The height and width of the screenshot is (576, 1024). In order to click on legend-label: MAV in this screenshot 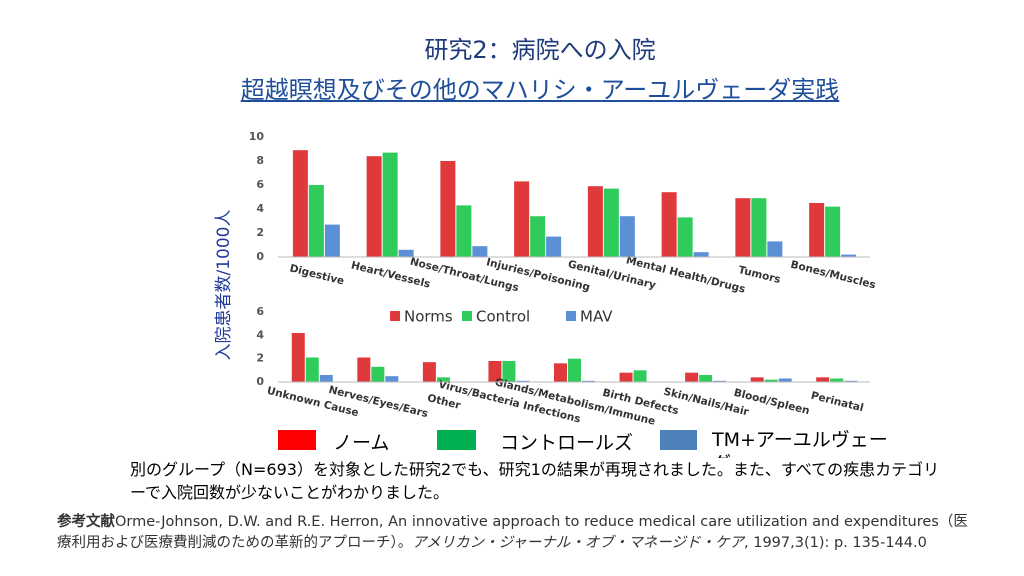, I will do `click(596, 317)`.